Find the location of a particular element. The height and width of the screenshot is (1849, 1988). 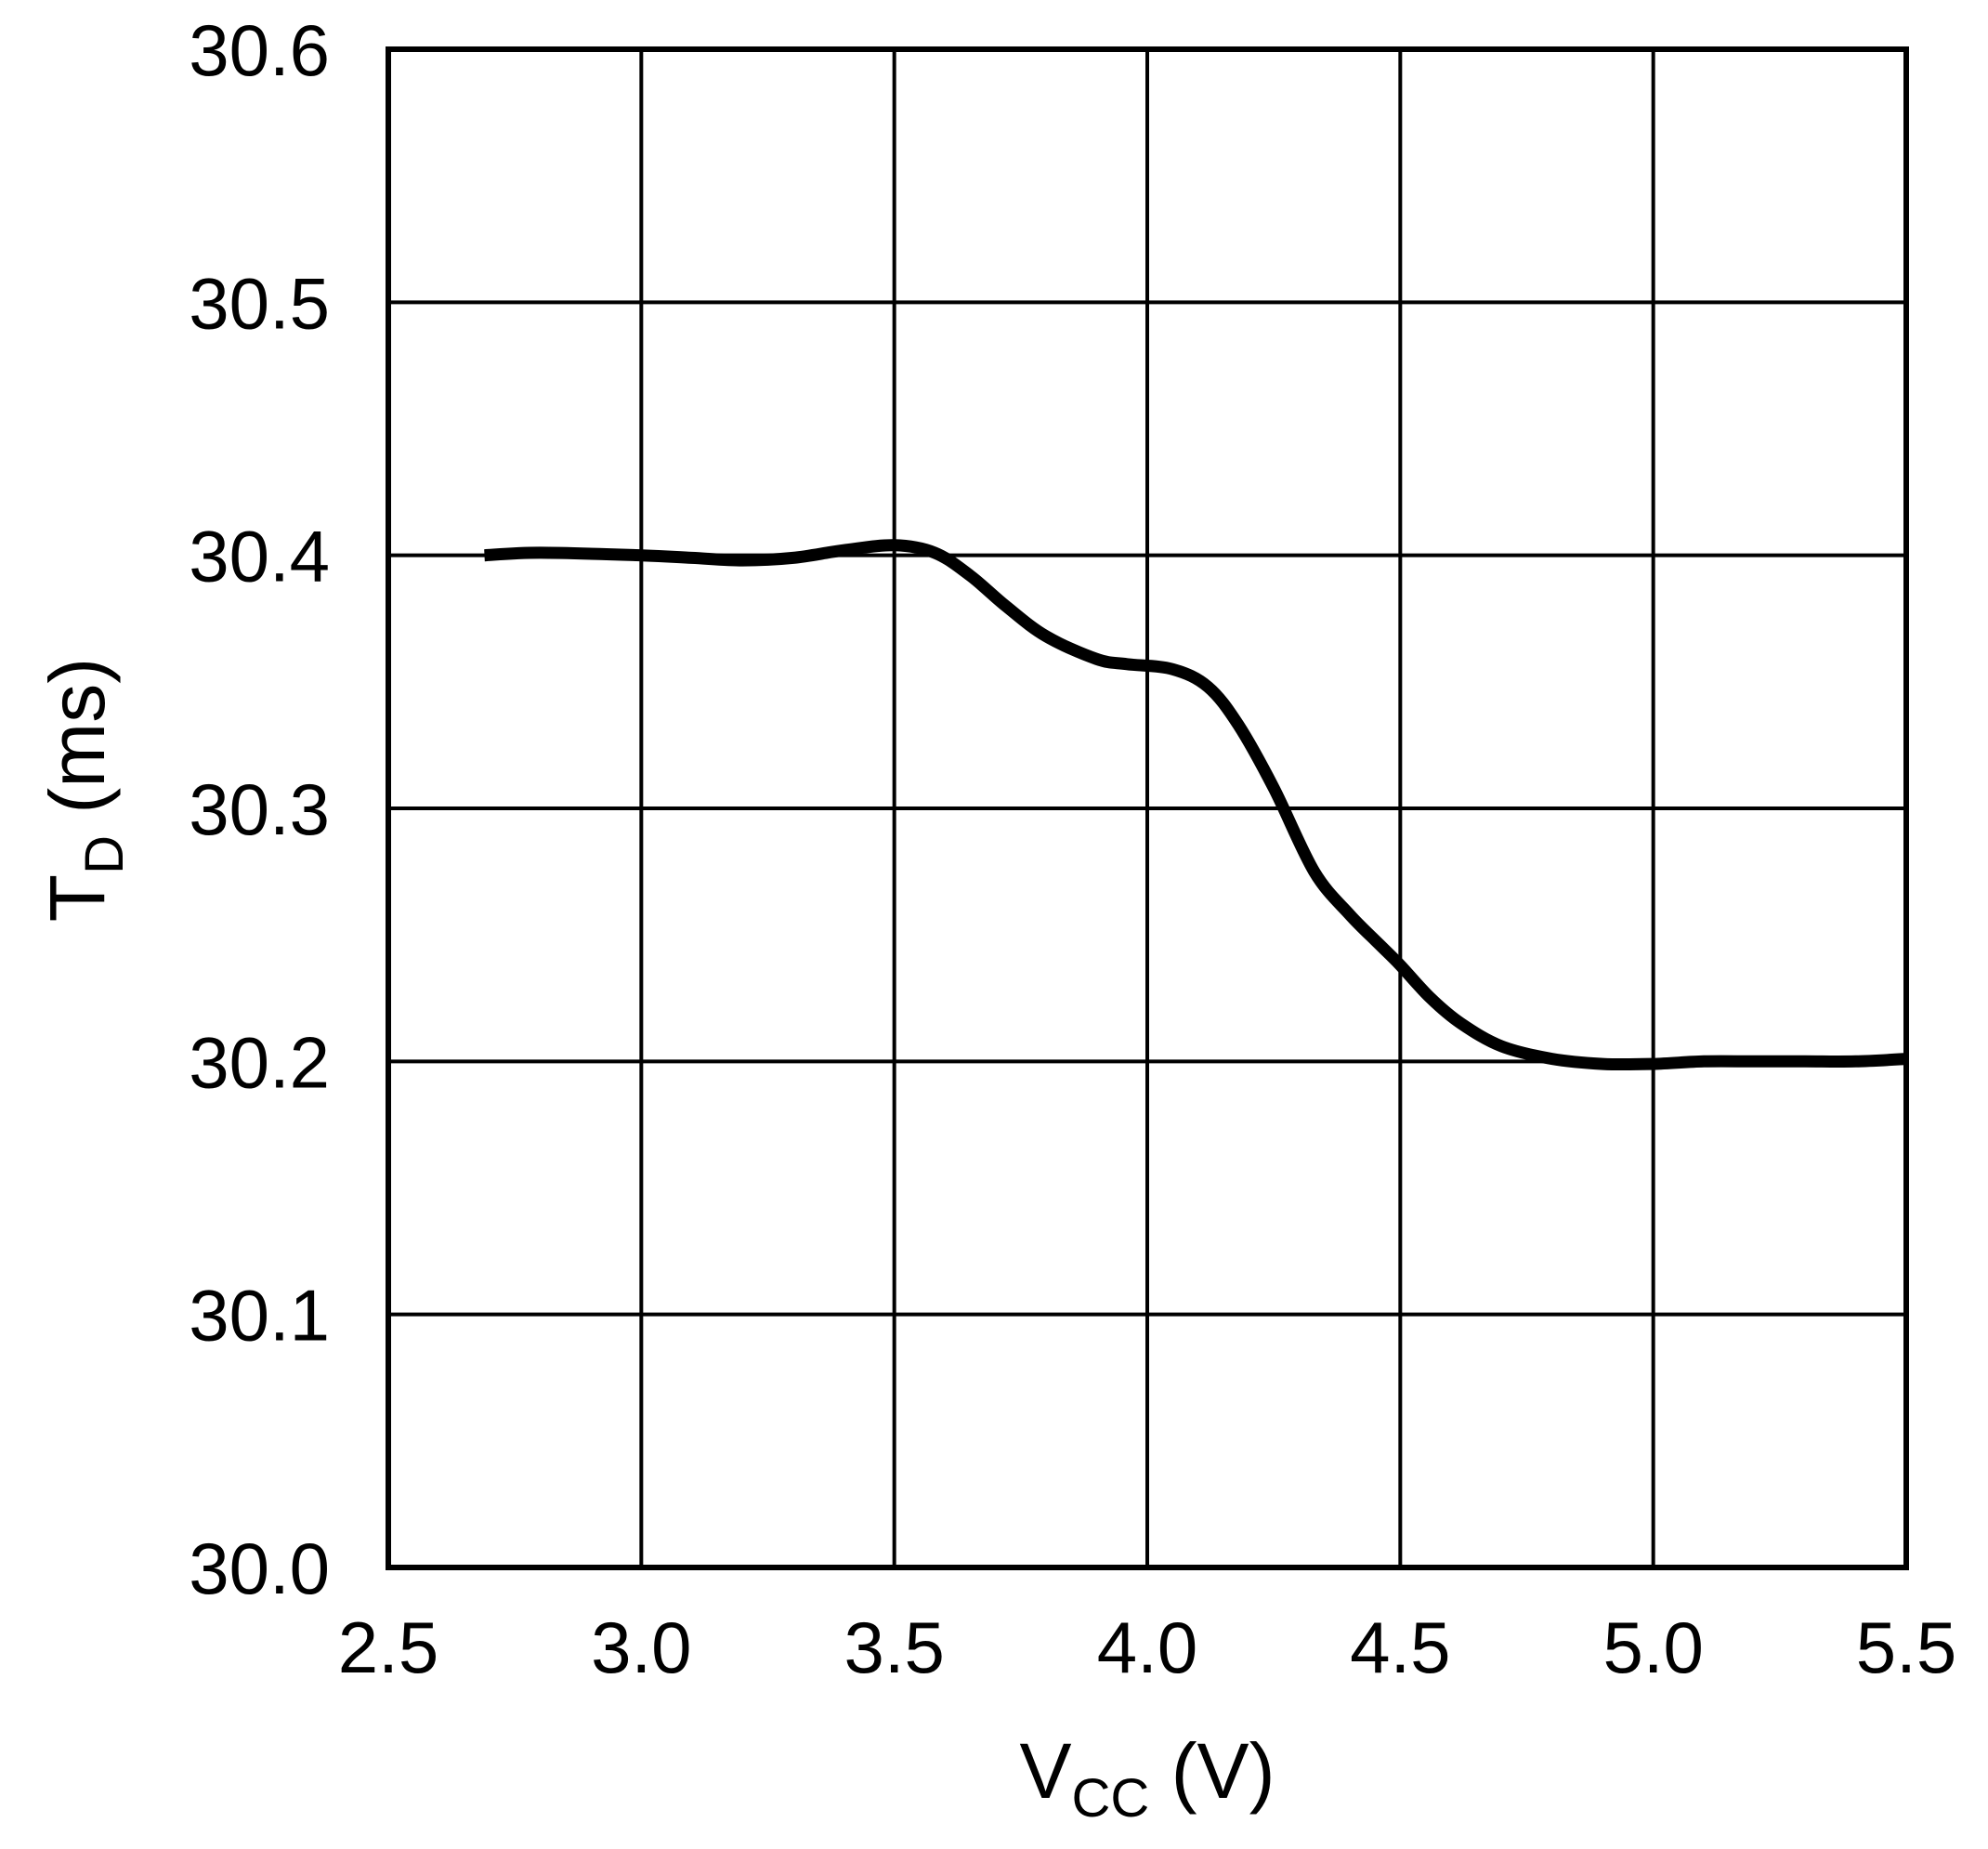

y-tick-label: 30.0 is located at coordinates (259, 1568).